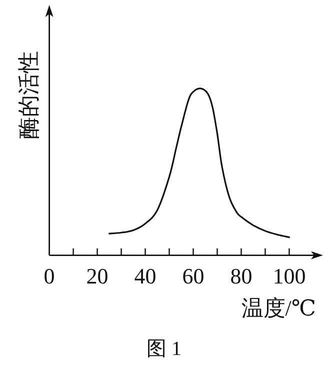  Describe the element at coordinates (97, 275) in the screenshot. I see `x-tick-label: 20` at that location.